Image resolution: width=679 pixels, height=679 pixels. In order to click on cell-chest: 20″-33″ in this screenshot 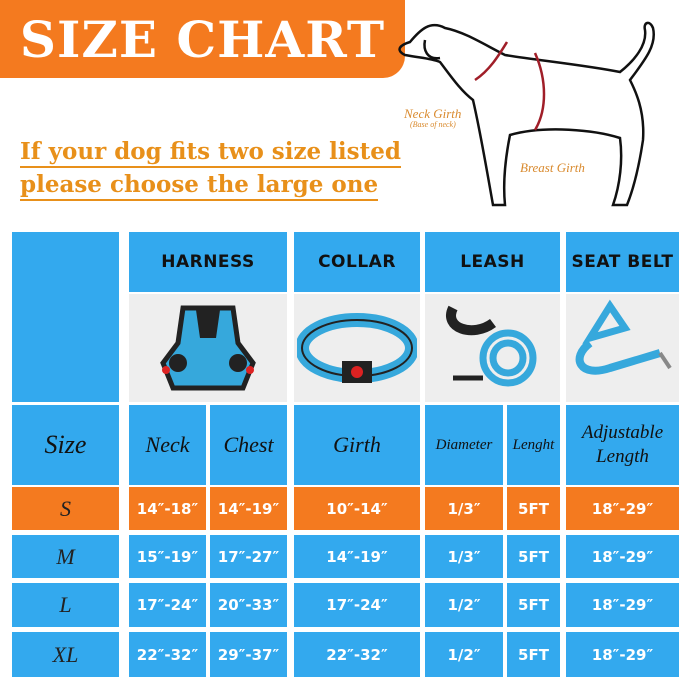, I will do `click(248, 605)`.